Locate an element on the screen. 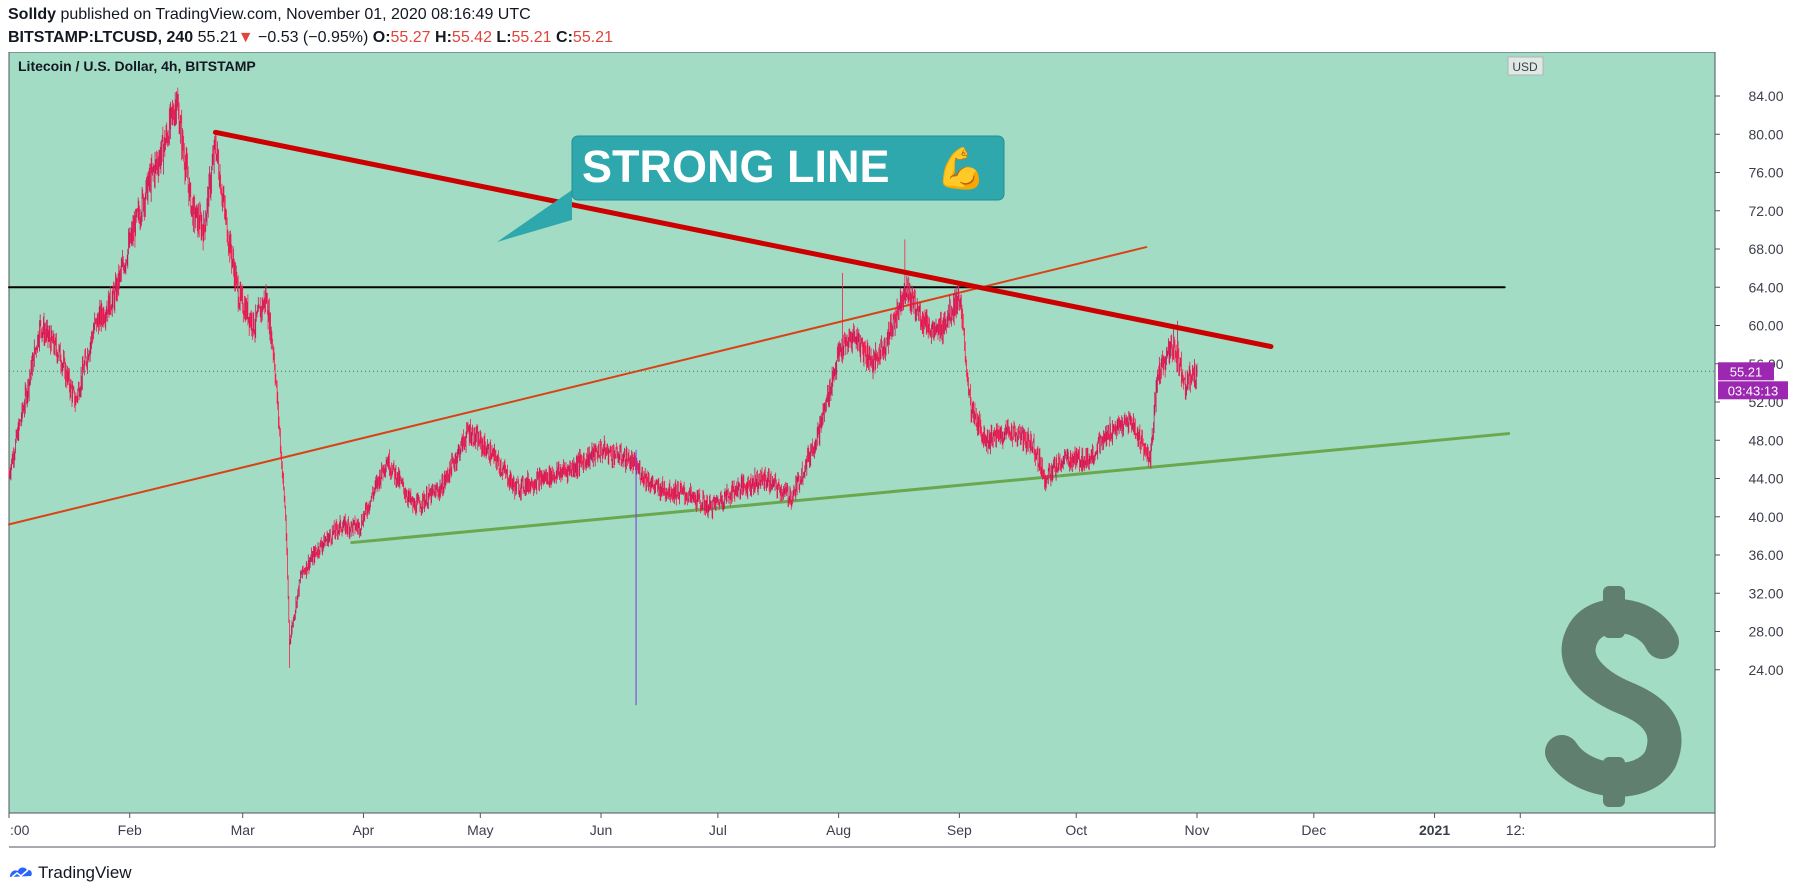 The image size is (1805, 896). strong-line-callout: STRONG LINE 💪 is located at coordinates (751, 188).